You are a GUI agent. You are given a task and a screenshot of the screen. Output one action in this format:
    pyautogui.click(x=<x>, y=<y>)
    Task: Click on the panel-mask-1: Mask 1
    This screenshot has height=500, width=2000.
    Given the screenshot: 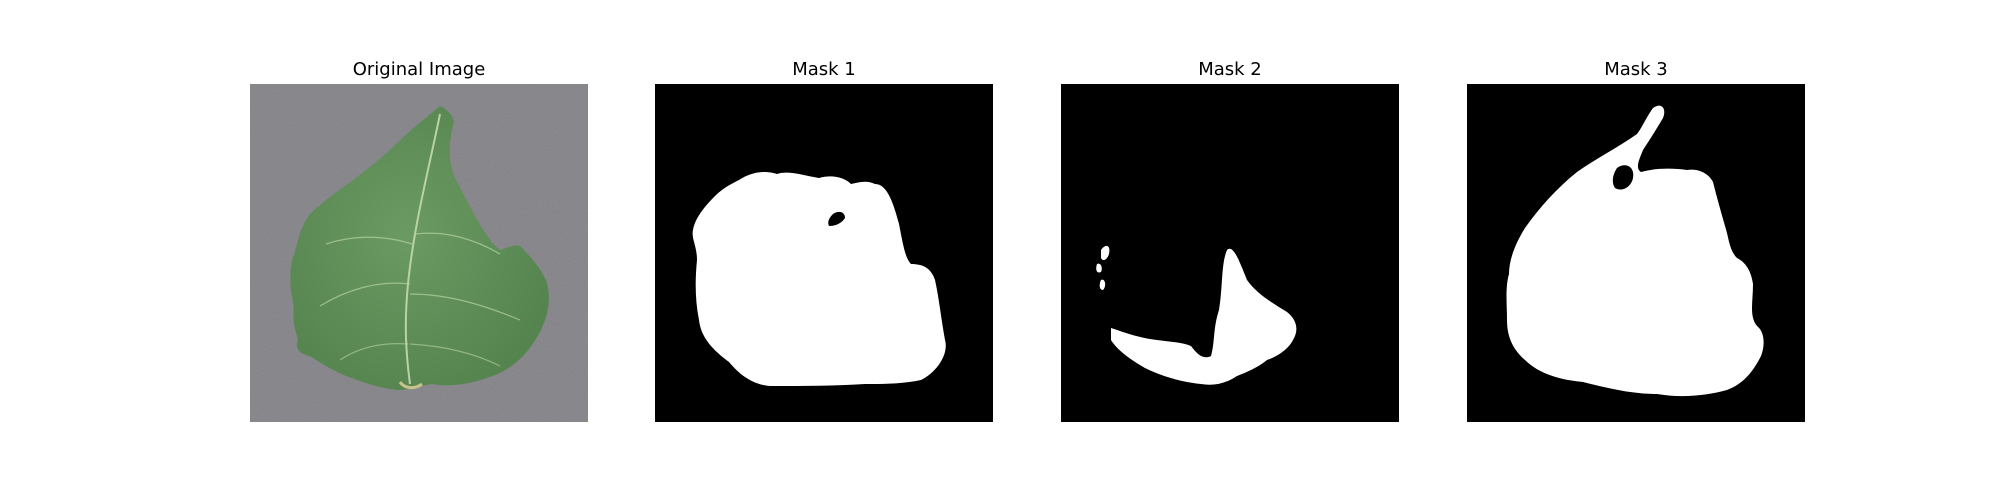 What is the action you would take?
    pyautogui.click(x=824, y=240)
    